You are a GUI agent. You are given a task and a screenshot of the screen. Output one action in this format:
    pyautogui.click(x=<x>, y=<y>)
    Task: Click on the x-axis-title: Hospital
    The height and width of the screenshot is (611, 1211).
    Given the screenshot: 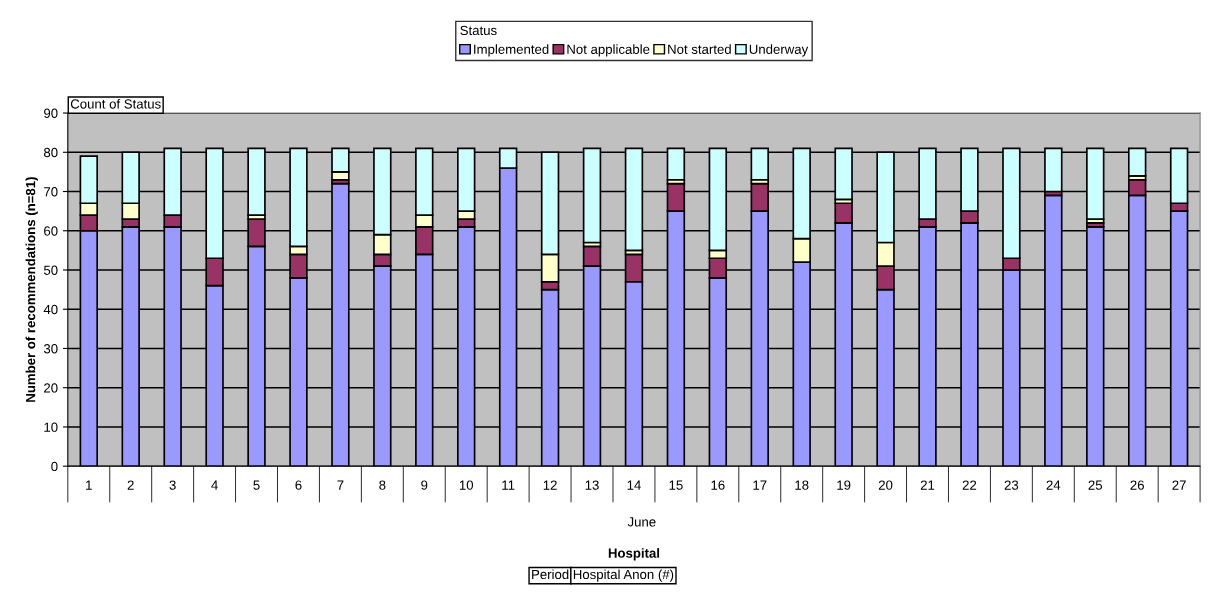 What is the action you would take?
    pyautogui.click(x=634, y=554)
    